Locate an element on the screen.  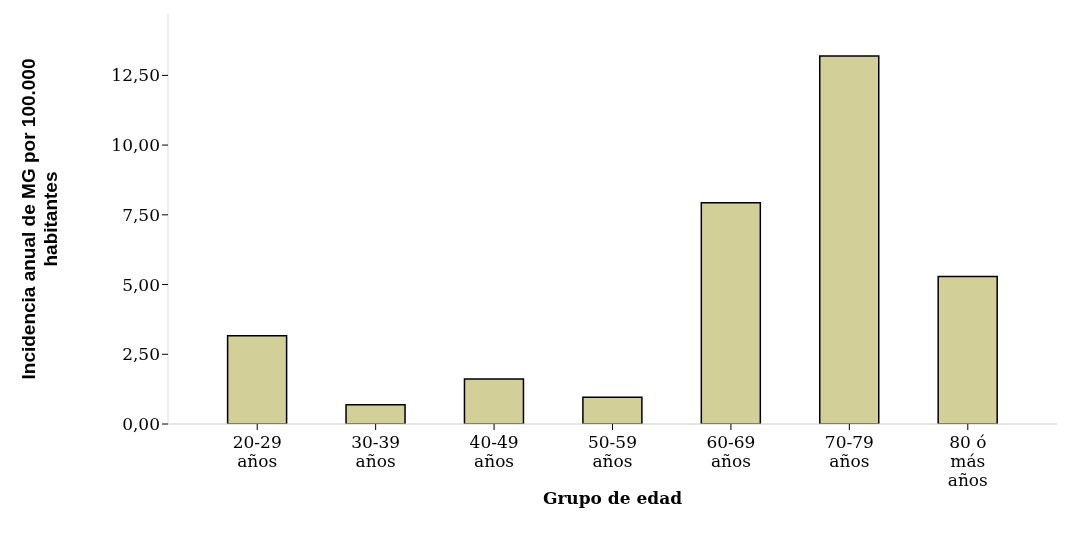
y-tick-label: 2,50 is located at coordinates (141, 354).